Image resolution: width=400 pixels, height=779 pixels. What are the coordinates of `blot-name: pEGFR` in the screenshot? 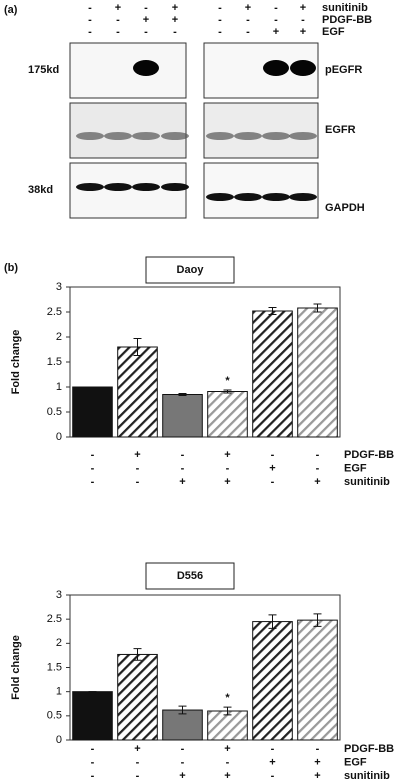 It's located at (343, 70).